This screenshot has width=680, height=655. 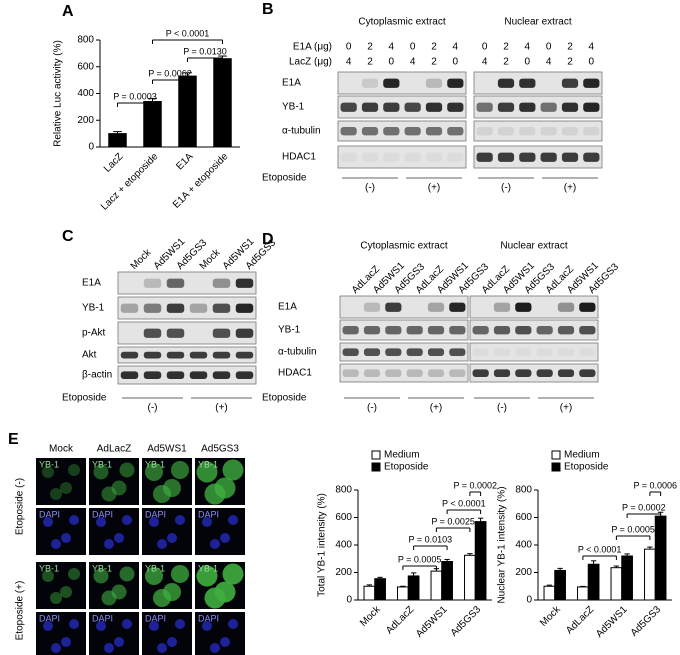 I want to click on row-label: p-Akt, so click(x=94, y=333).